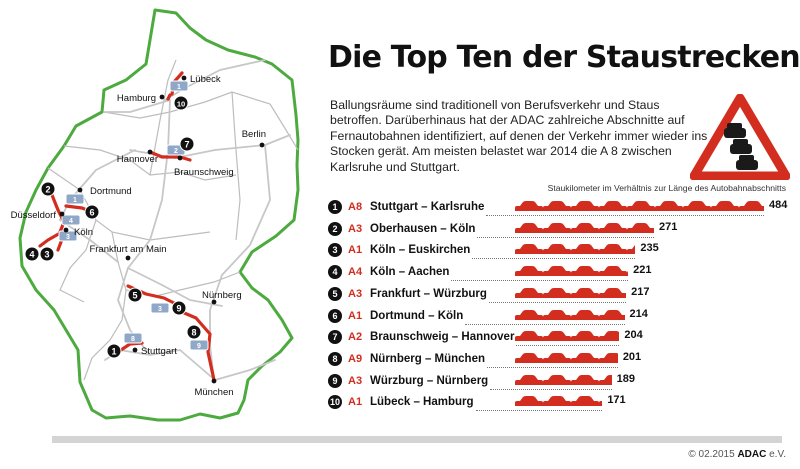 This screenshot has width=800, height=469. What do you see at coordinates (68, 237) in the screenshot?
I see `road-label: 3` at bounding box center [68, 237].